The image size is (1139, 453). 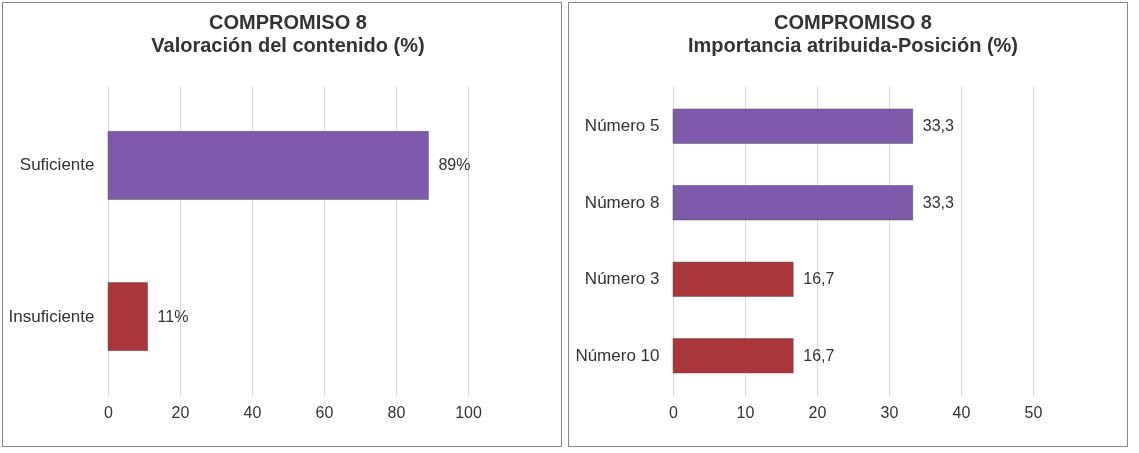 I want to click on y-tick-label: Número 10, so click(x=617, y=355).